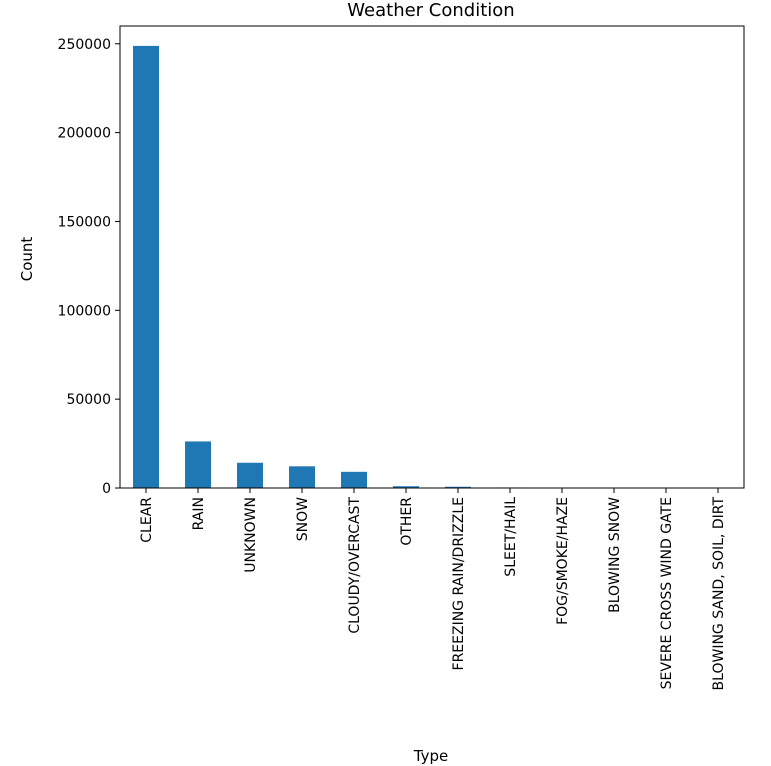  What do you see at coordinates (88, 400) in the screenshot?
I see `y-tick-label: 50000` at bounding box center [88, 400].